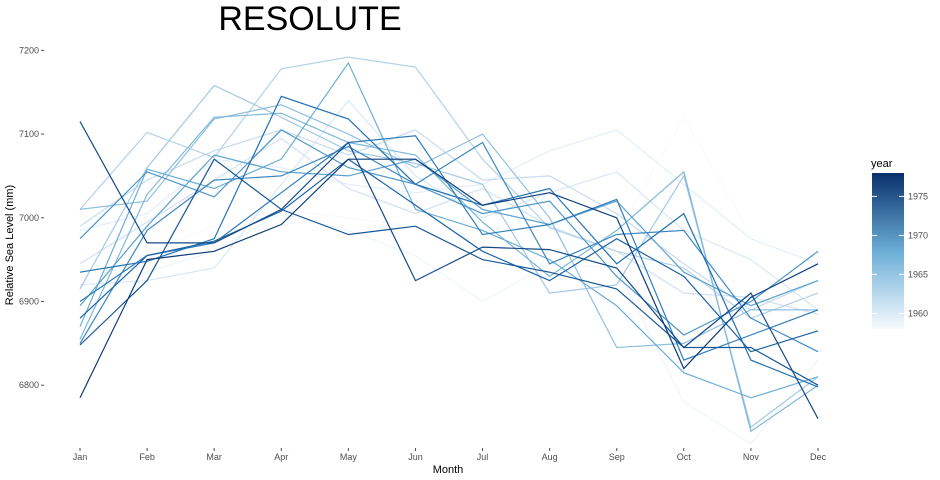 This screenshot has width=940, height=480. What do you see at coordinates (684, 457) in the screenshot?
I see `x-tick-label: Oct` at bounding box center [684, 457].